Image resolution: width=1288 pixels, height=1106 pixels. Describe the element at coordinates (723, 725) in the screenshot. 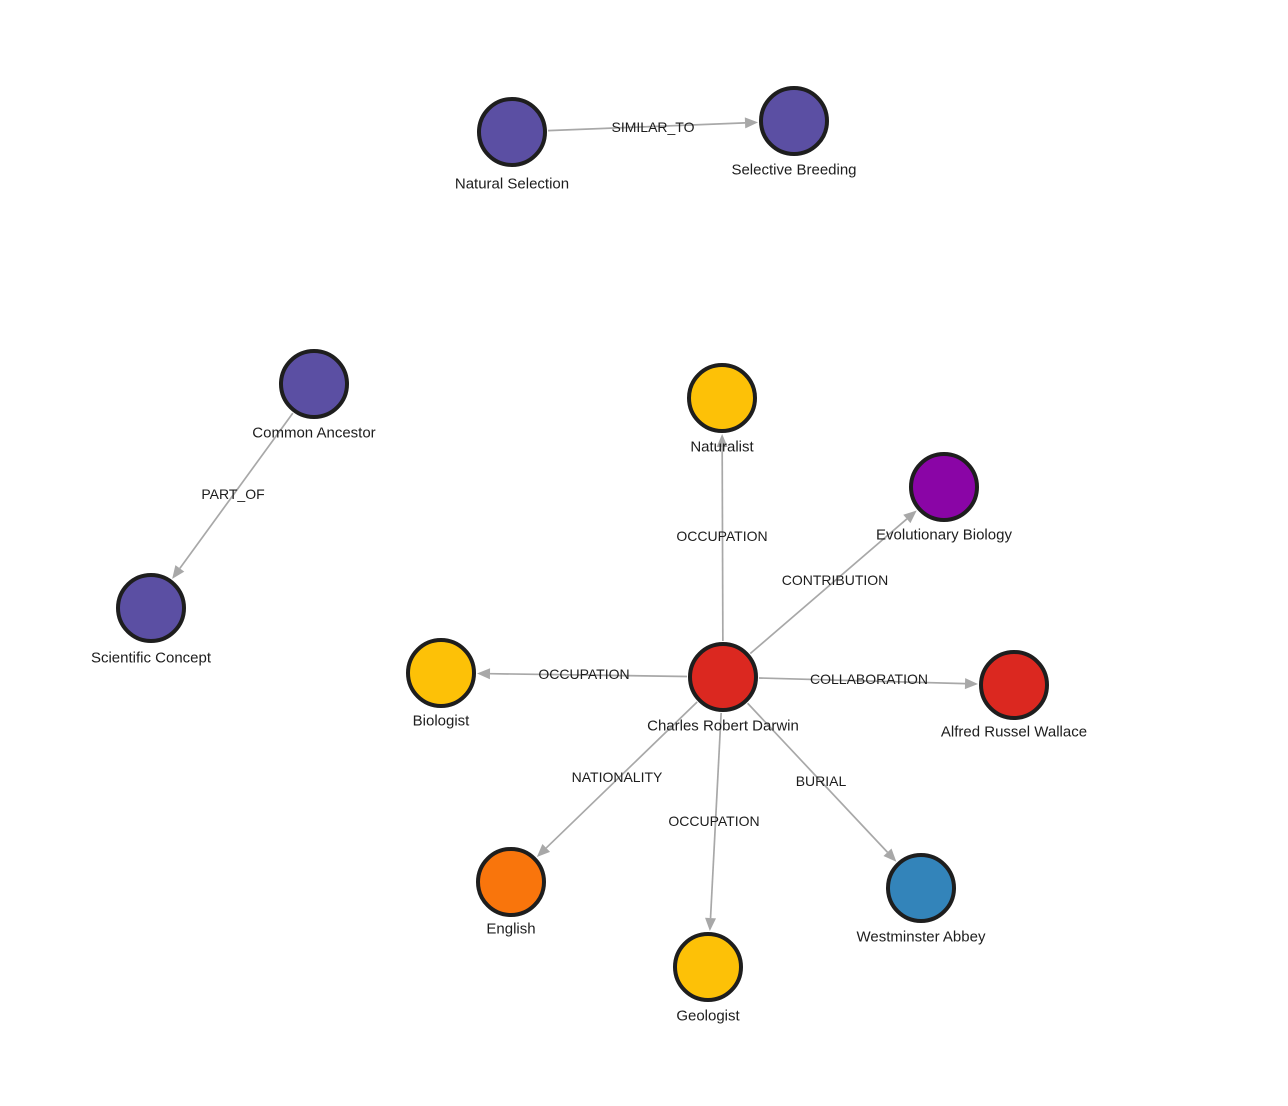

I see `node-caption: Charles Robert Darwin` at that location.